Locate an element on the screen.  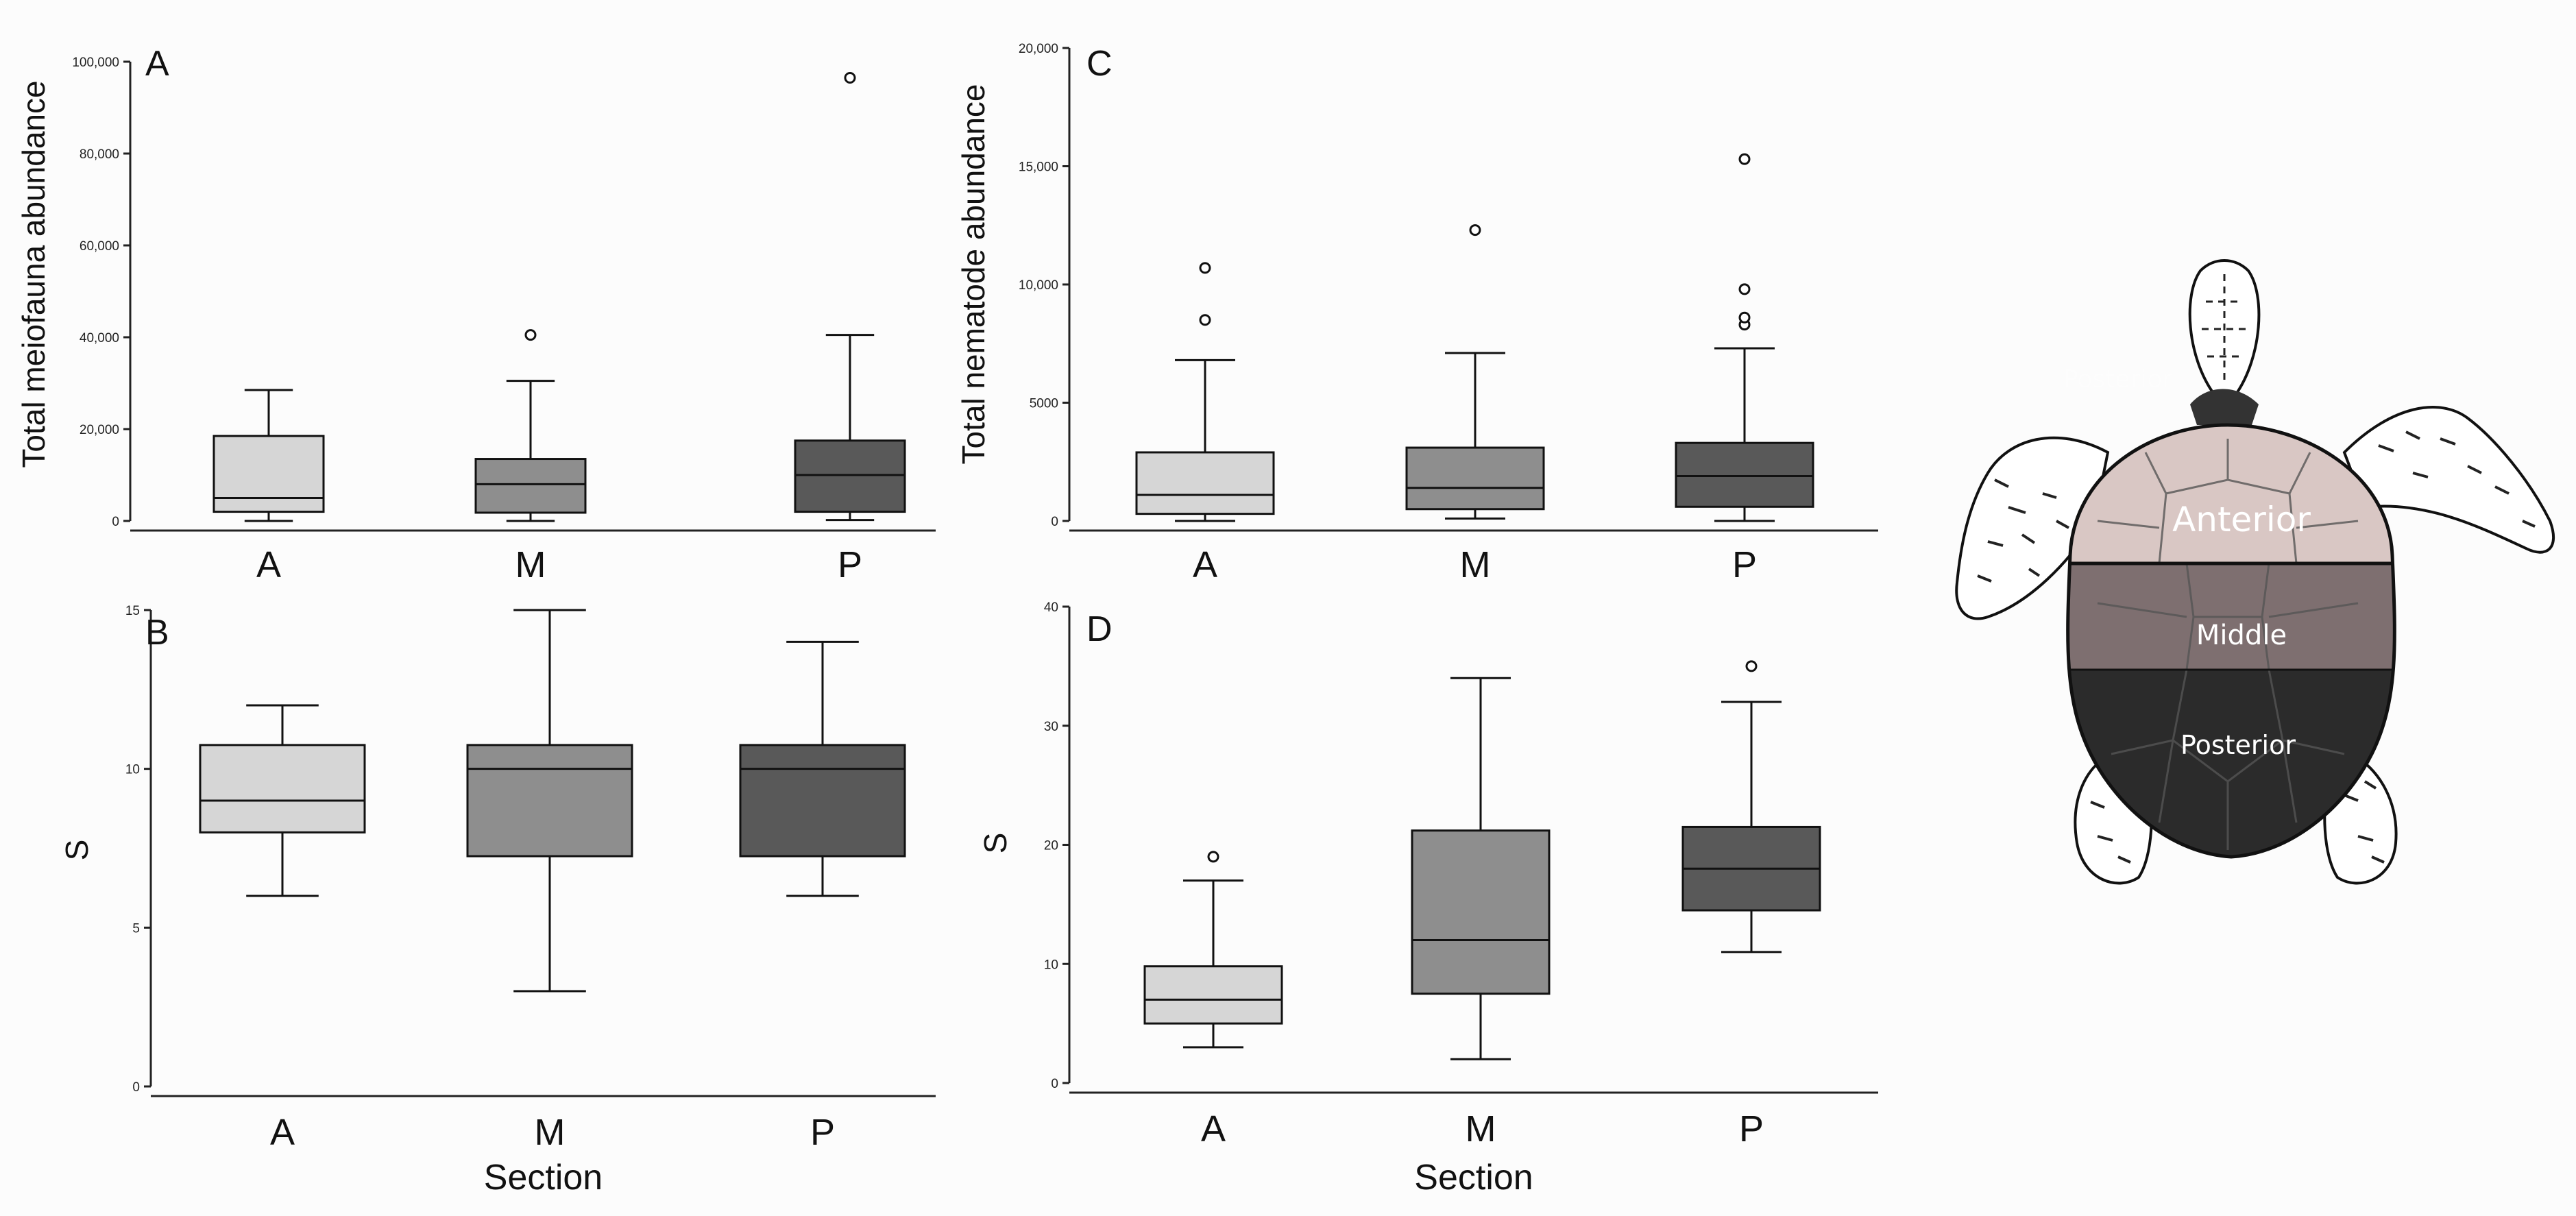
turtle-left-front-flipper-marks is located at coordinates (2023, 530).